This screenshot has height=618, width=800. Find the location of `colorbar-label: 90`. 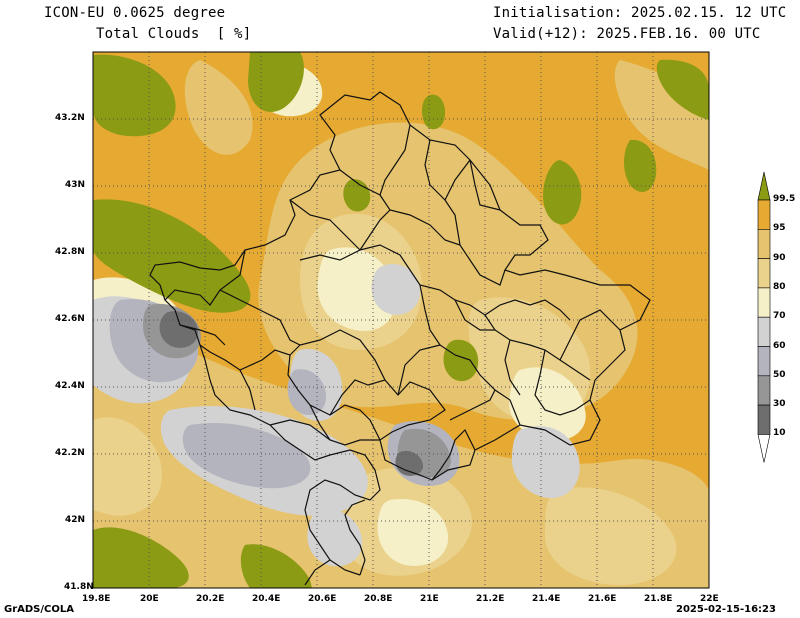

colorbar-label: 90 is located at coordinates (779, 257).